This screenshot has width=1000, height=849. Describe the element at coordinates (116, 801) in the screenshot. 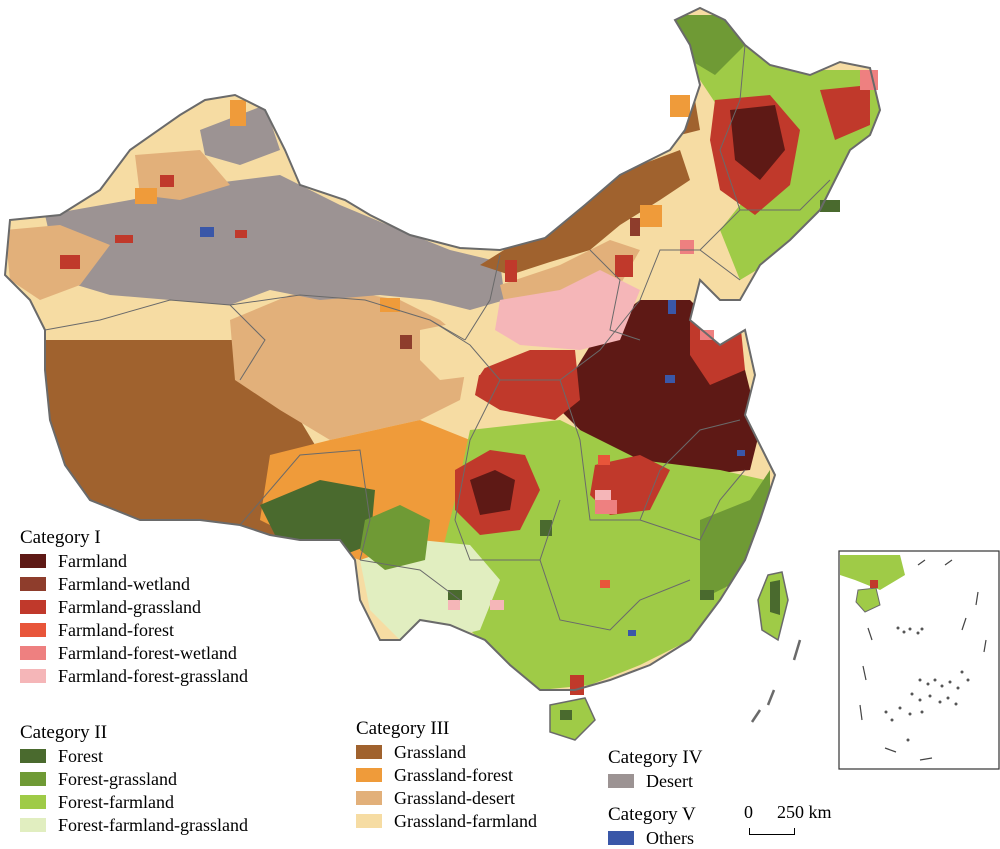

I see `legend-item-label: Forest-farmland` at that location.